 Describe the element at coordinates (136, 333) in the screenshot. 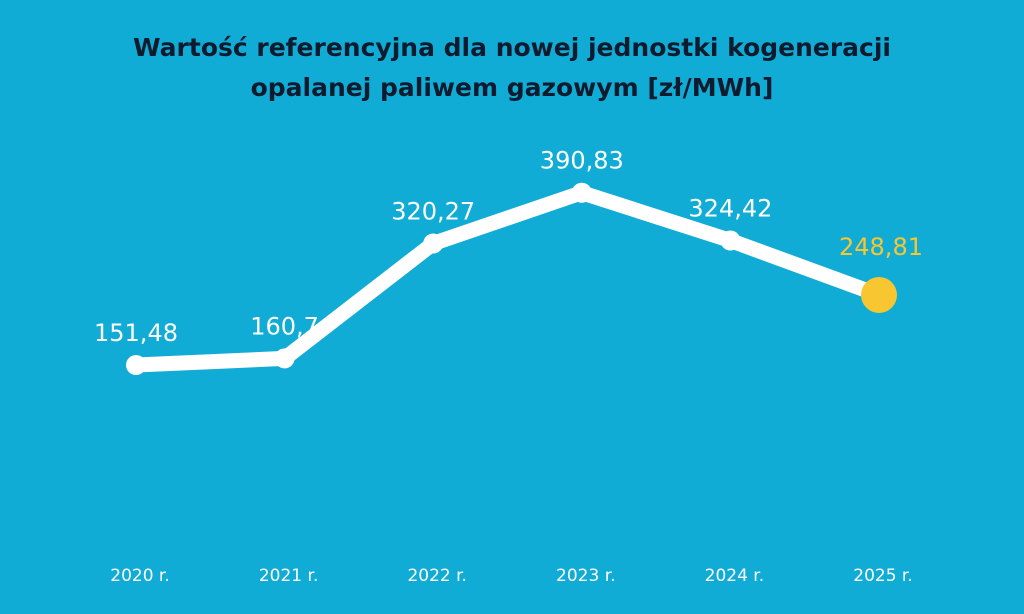

I see `data-label-0: 151,48` at that location.